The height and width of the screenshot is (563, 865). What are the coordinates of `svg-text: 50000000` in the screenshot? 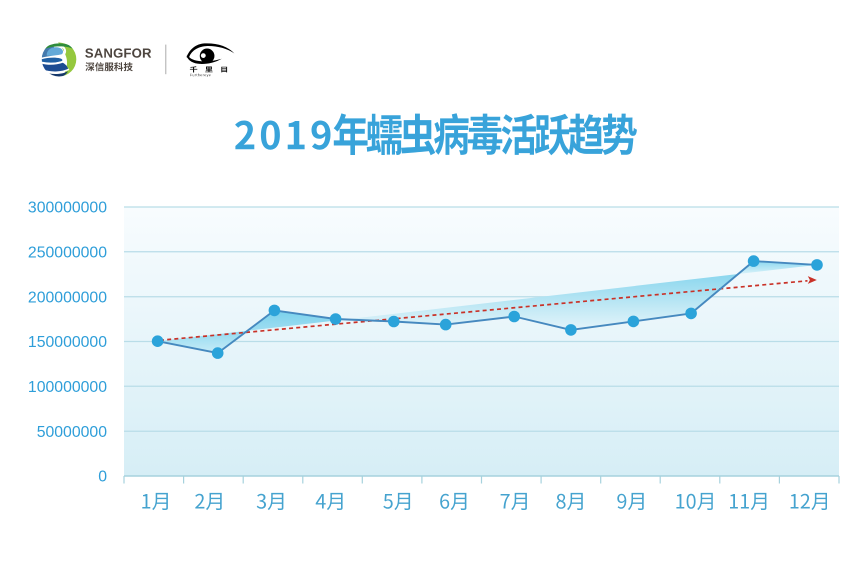 It's located at (72, 432).